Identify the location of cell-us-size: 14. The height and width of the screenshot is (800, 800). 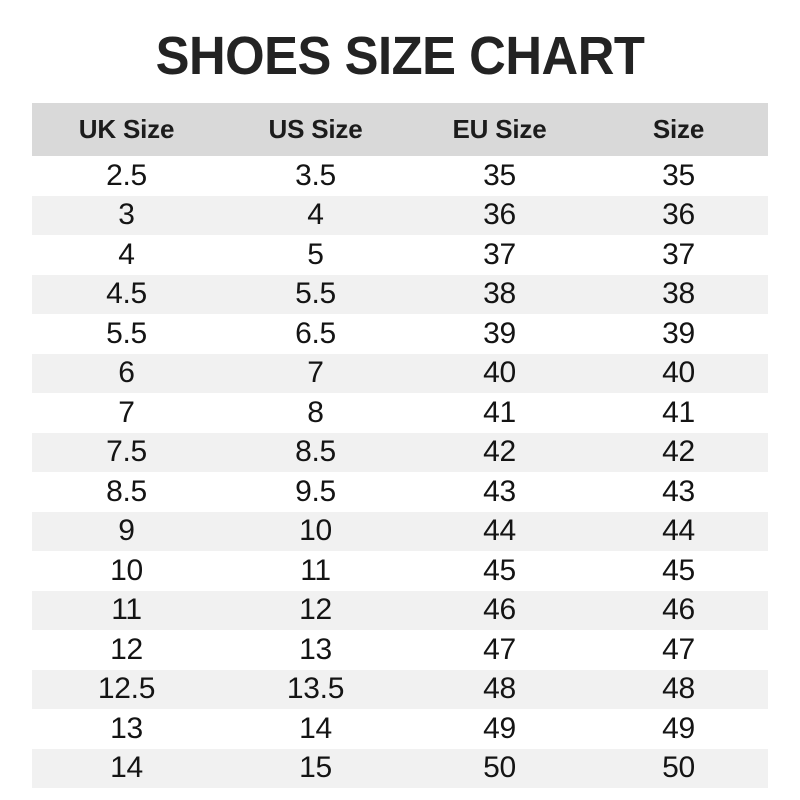
(315, 729).